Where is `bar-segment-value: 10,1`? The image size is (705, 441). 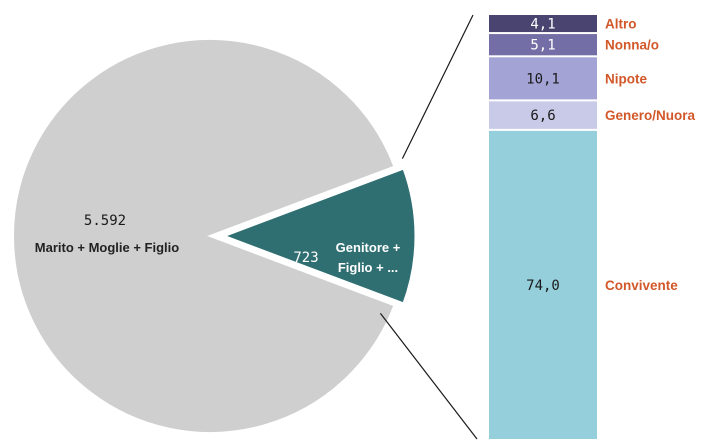
bar-segment-value: 10,1 is located at coordinates (543, 79).